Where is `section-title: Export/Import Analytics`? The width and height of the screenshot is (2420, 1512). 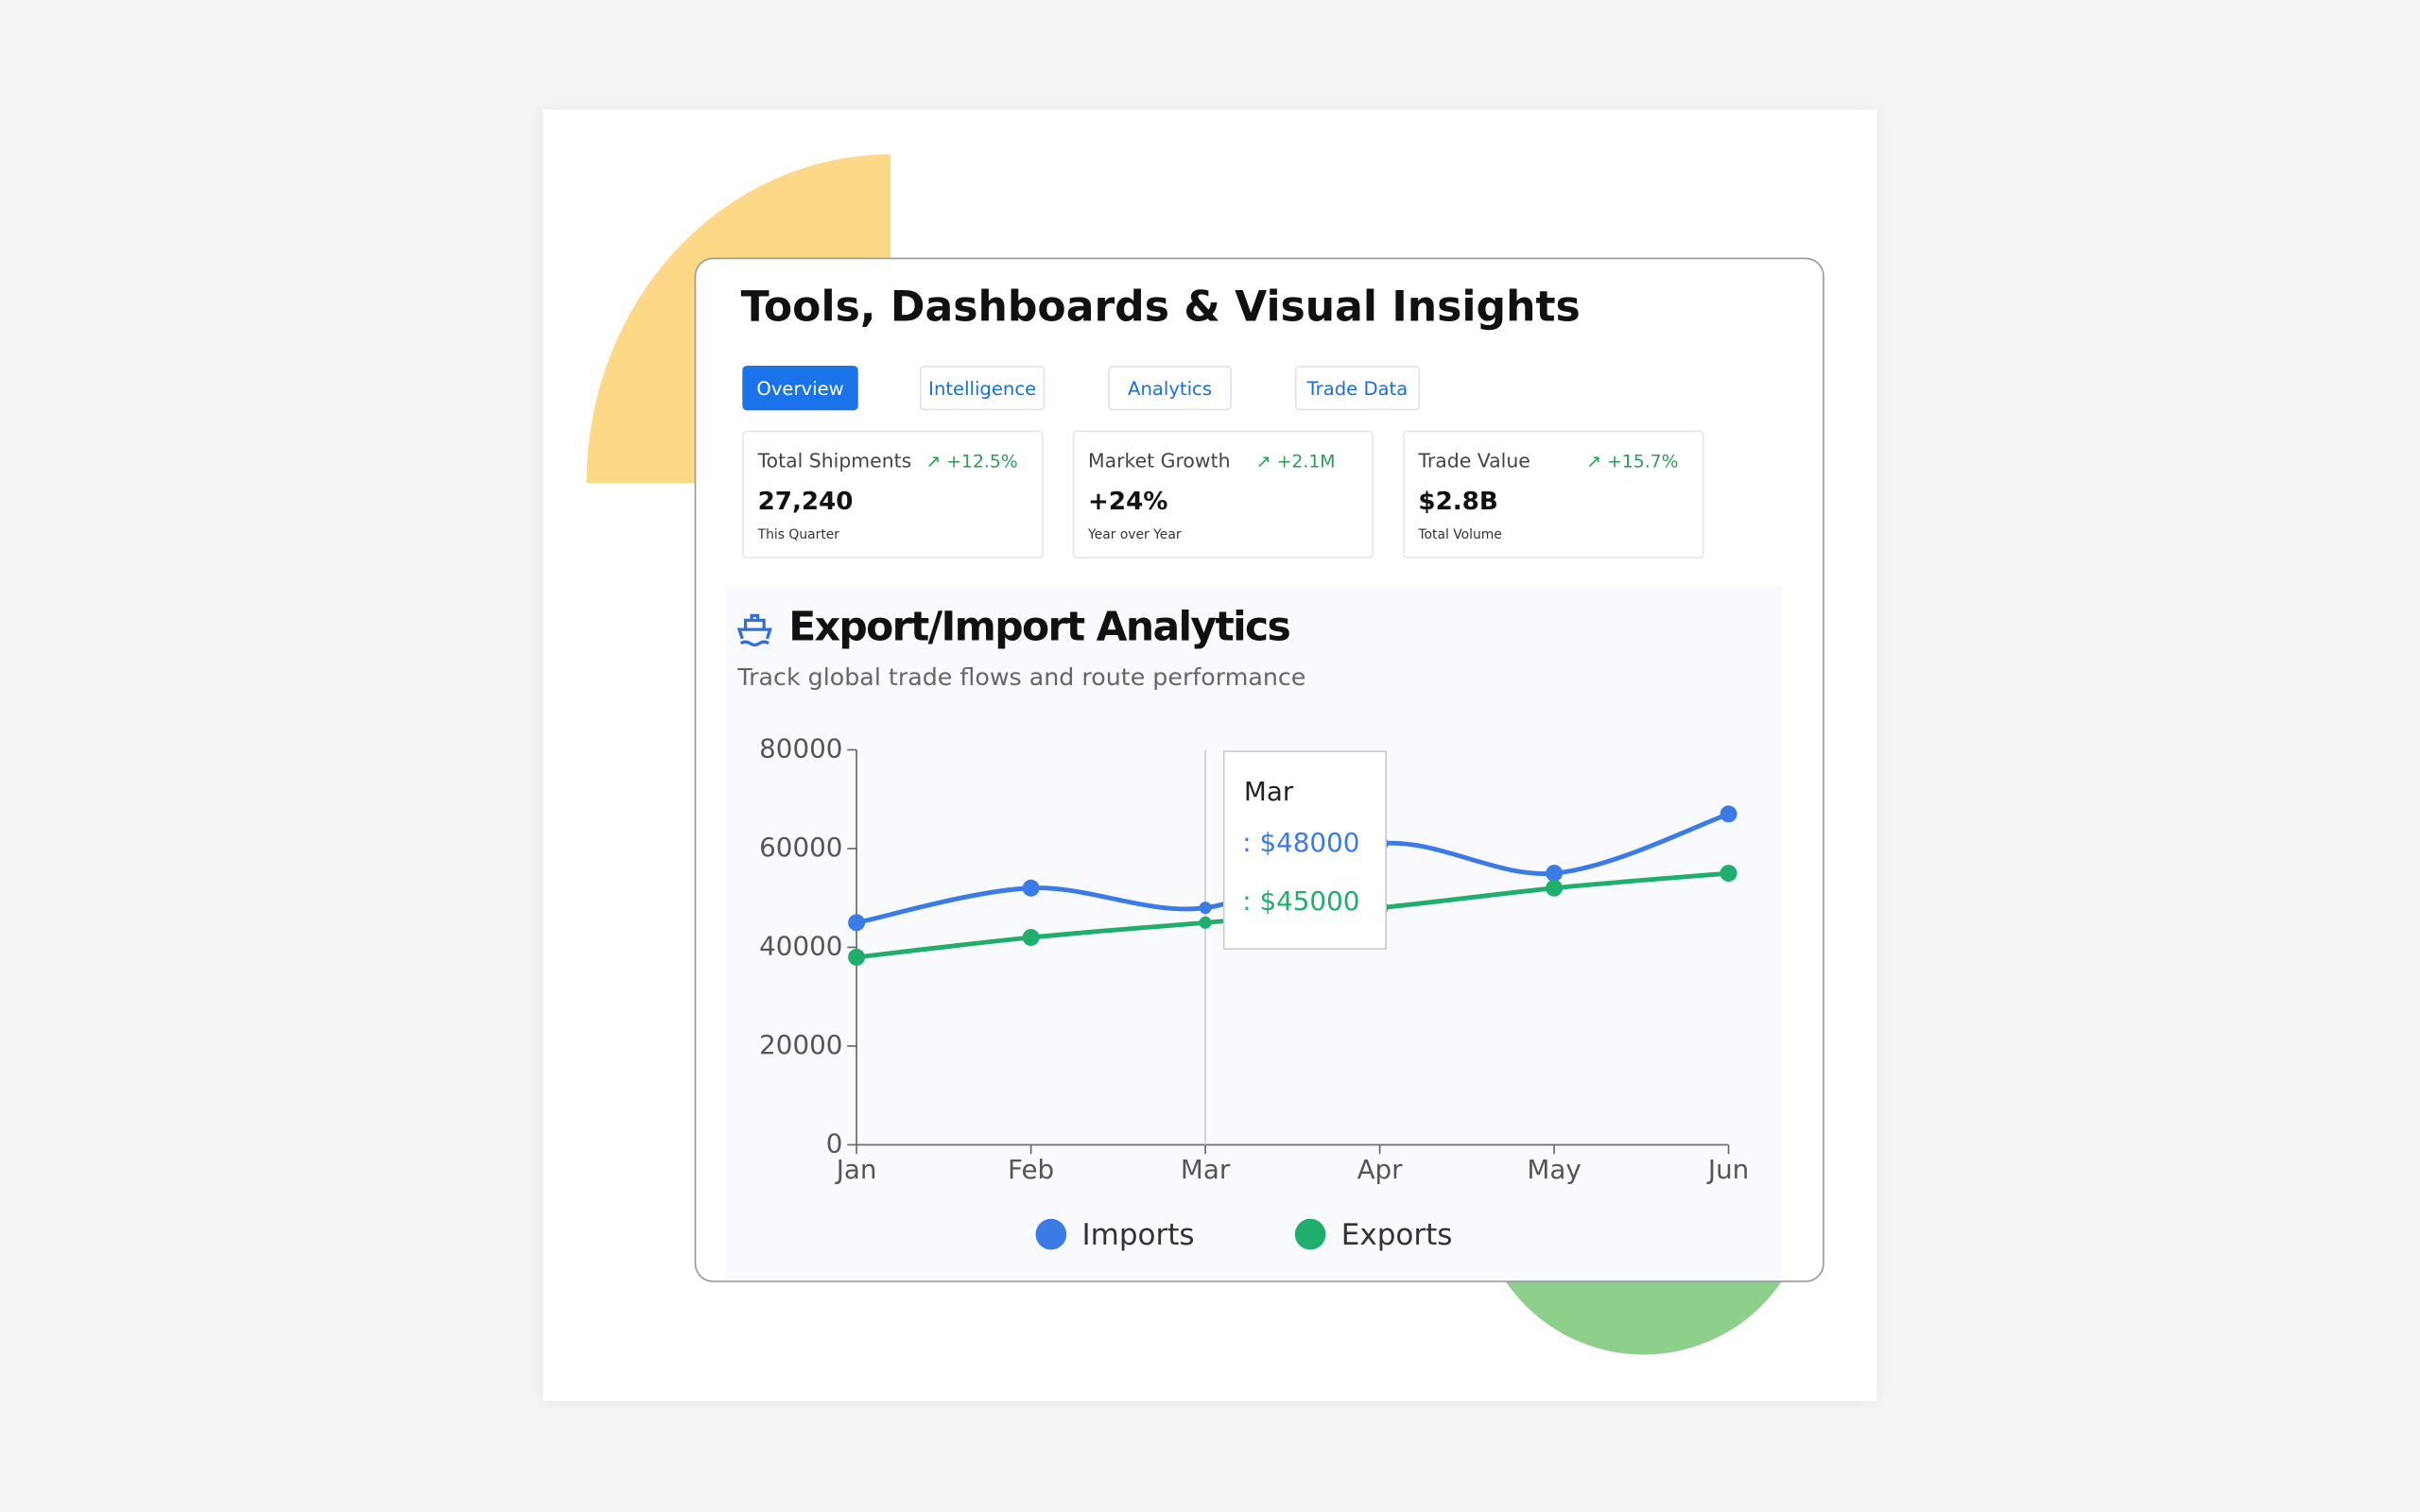 section-title: Export/Import Analytics is located at coordinates (1039, 628).